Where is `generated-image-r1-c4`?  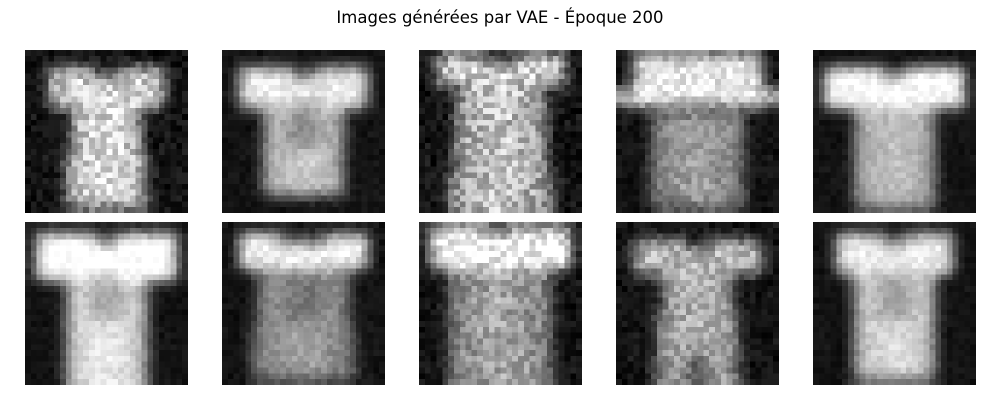 generated-image-r1-c4 is located at coordinates (697, 131).